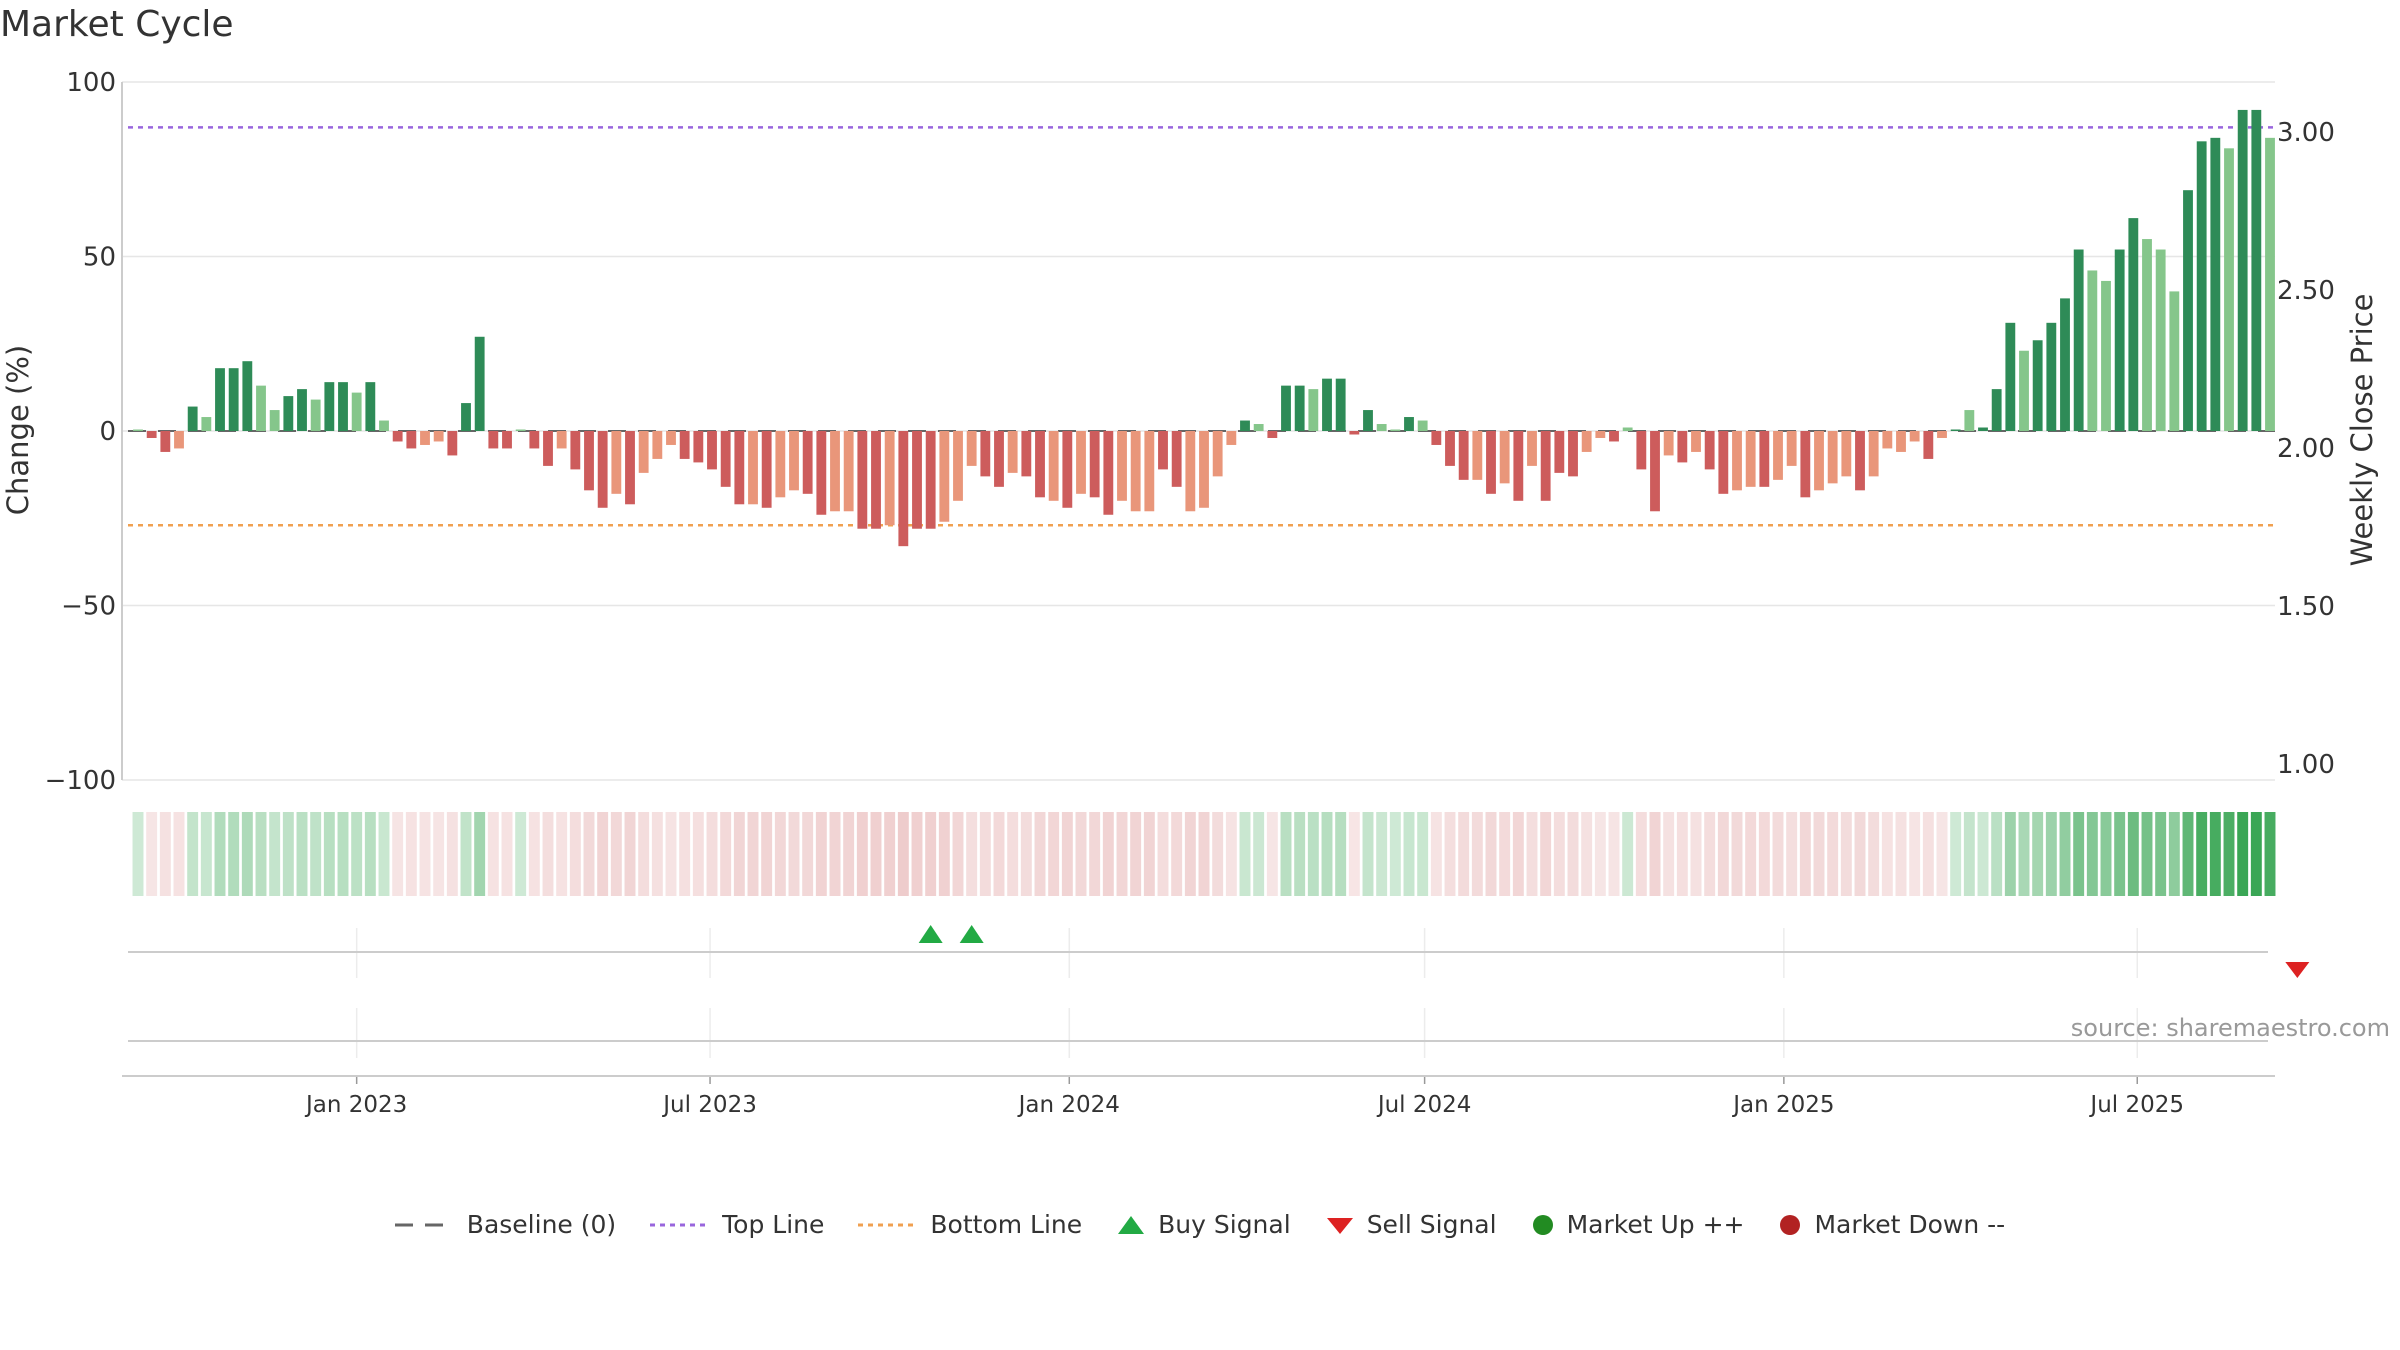 This screenshot has height=1350, width=2400. What do you see at coordinates (355, 1105) in the screenshot?
I see `x-tick-label: Jan 2023` at bounding box center [355, 1105].